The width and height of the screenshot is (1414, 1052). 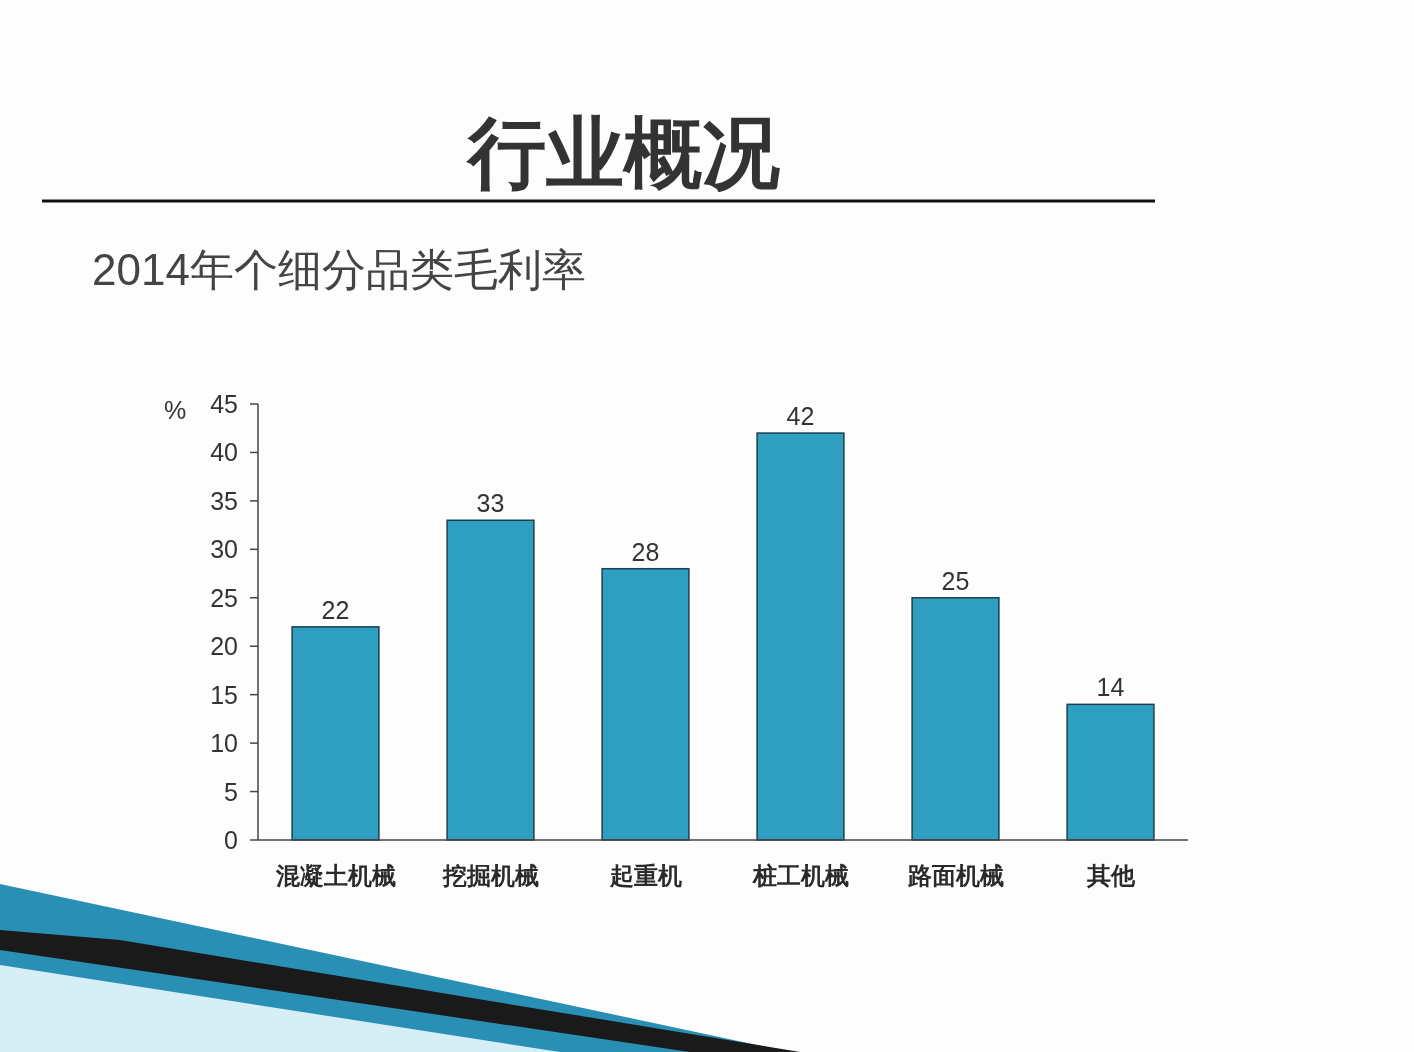 I want to click on y-tick-label: 15, so click(x=224, y=694).